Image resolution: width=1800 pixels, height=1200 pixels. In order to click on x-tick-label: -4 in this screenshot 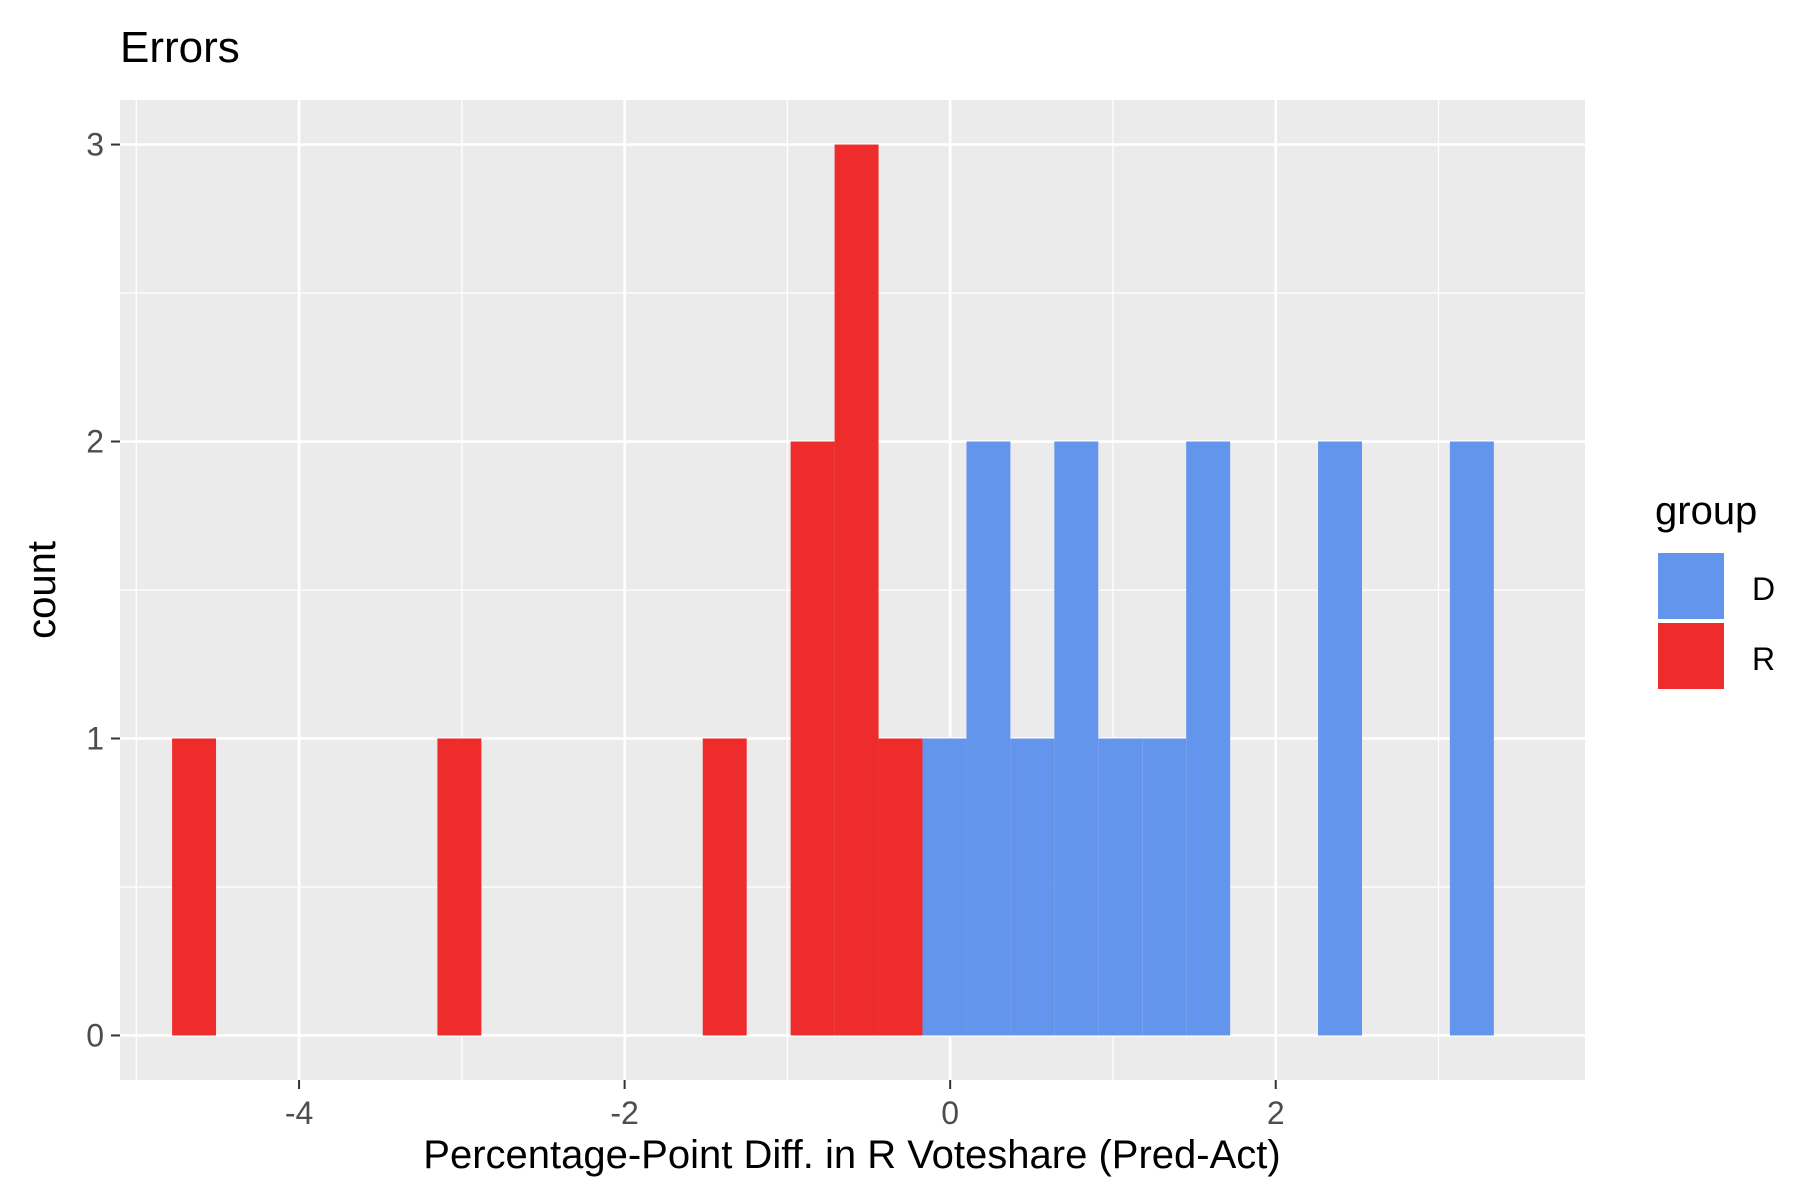, I will do `click(299, 1113)`.